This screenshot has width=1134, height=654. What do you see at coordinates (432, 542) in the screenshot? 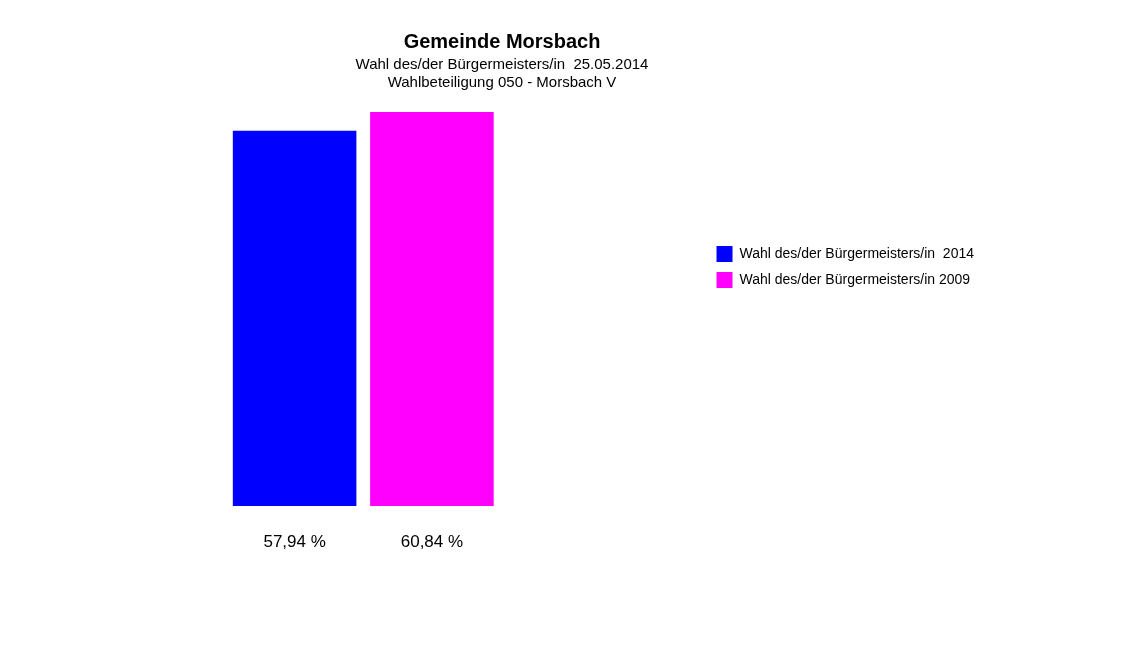
I see `data-label: 60,84 %` at bounding box center [432, 542].